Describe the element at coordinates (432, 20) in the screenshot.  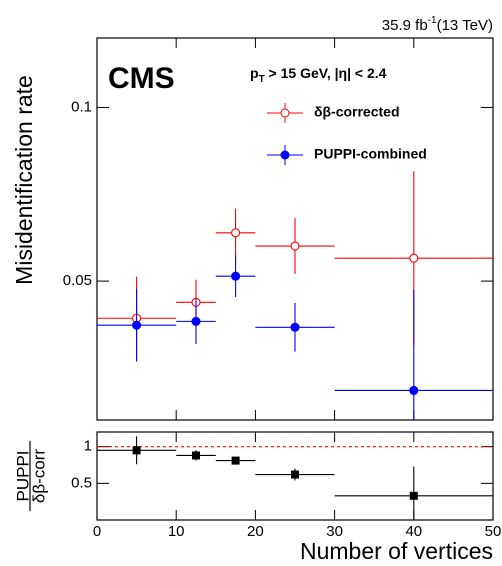
I see `lumi-sup: -1` at that location.